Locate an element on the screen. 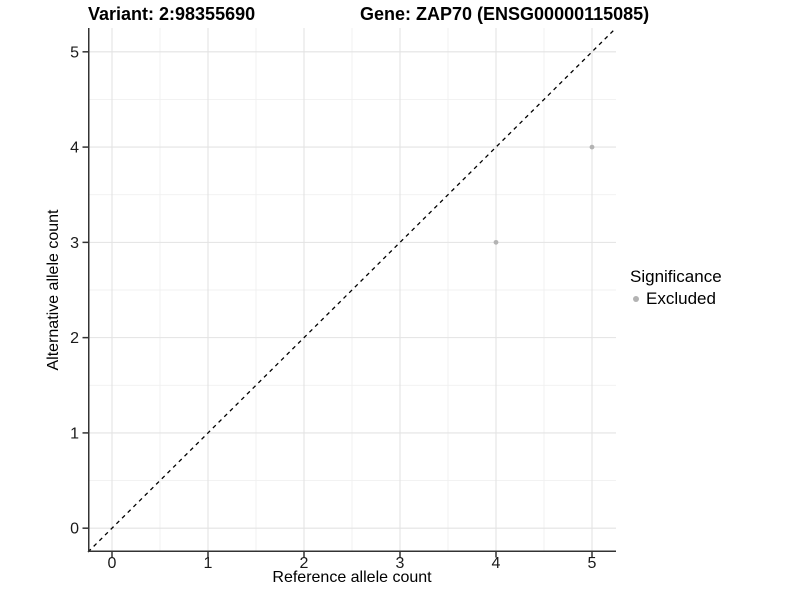  gene-title: Gene: ZAP70 (ENSG00000115085) is located at coordinates (505, 14).